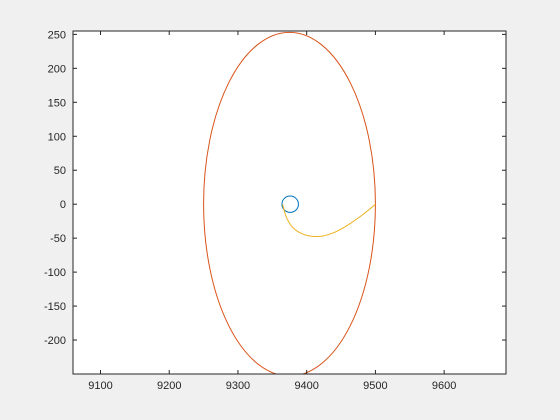 This screenshot has width=560, height=420. I want to click on y-tick-label: -50, so click(58, 239).